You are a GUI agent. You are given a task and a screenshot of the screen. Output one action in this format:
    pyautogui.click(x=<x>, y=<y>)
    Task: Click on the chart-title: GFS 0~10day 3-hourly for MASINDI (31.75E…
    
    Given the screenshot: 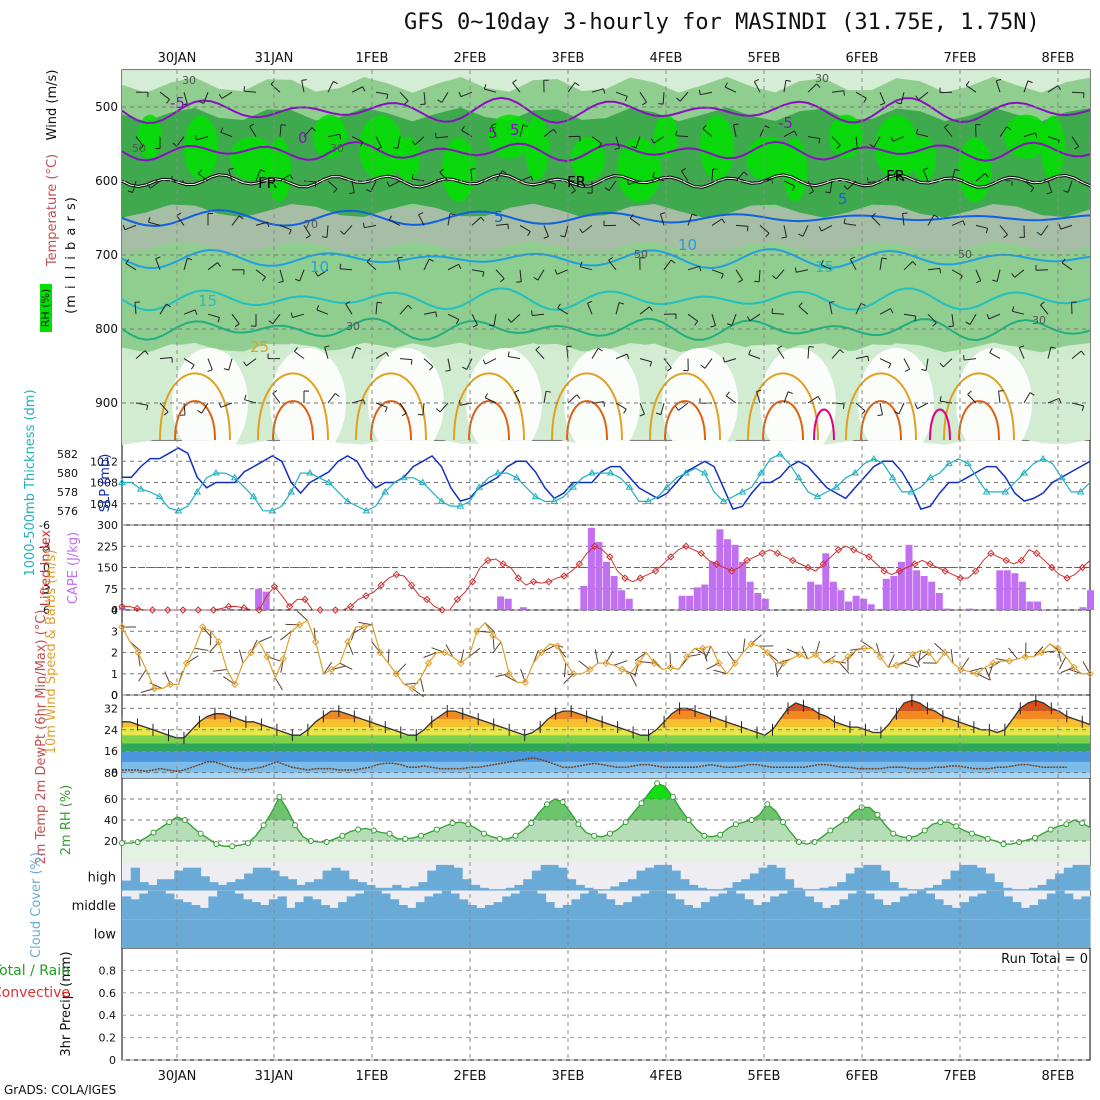 What is the action you would take?
    pyautogui.click(x=722, y=22)
    